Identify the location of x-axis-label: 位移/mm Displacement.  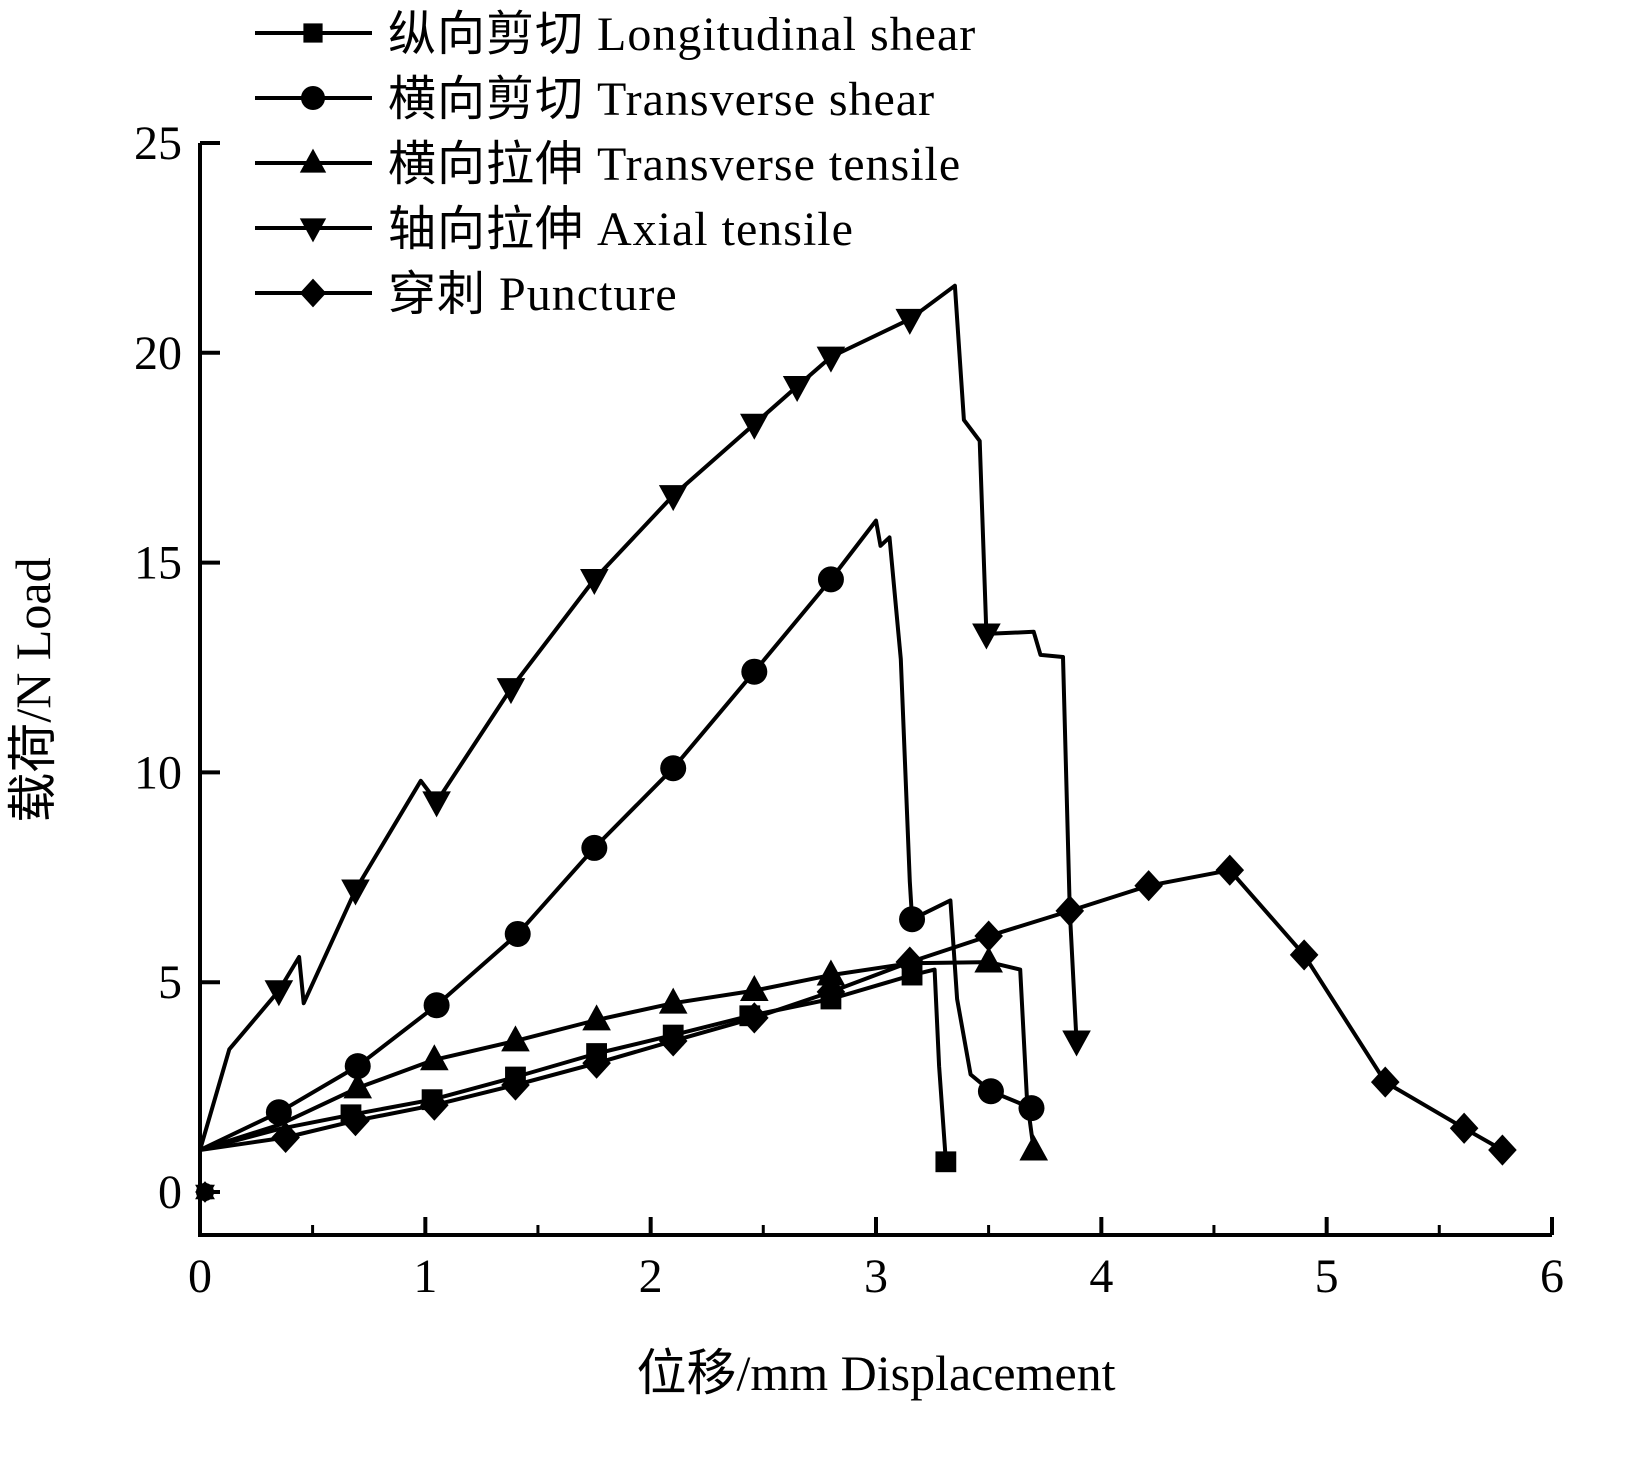
(875, 1373).